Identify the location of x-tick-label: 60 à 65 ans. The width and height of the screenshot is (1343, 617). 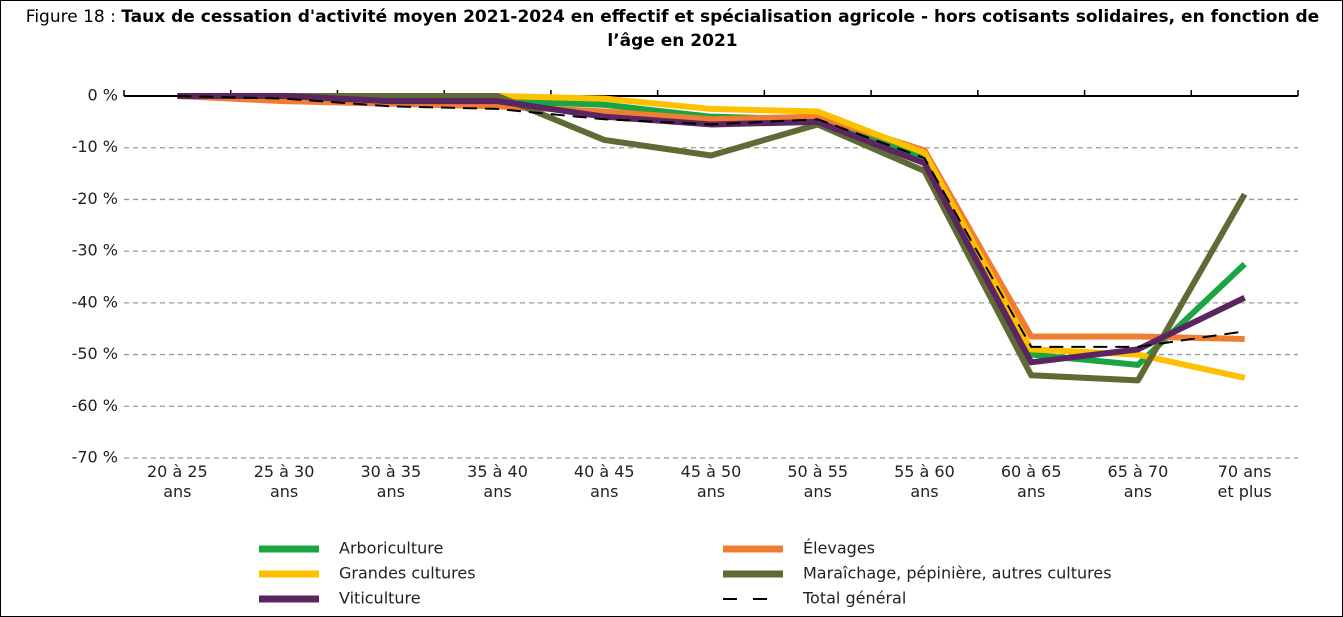
(1031, 481).